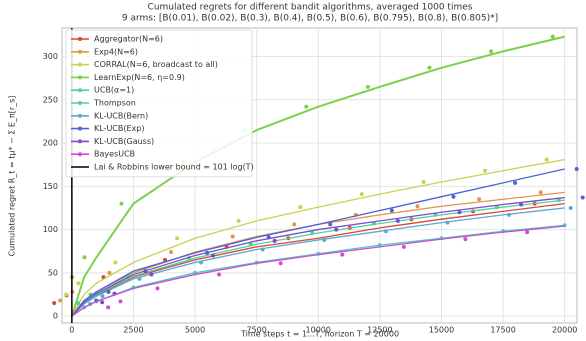  I want to click on x-axis-label: Time steps t = 1...T, horizon T = 20000, so click(319, 334).